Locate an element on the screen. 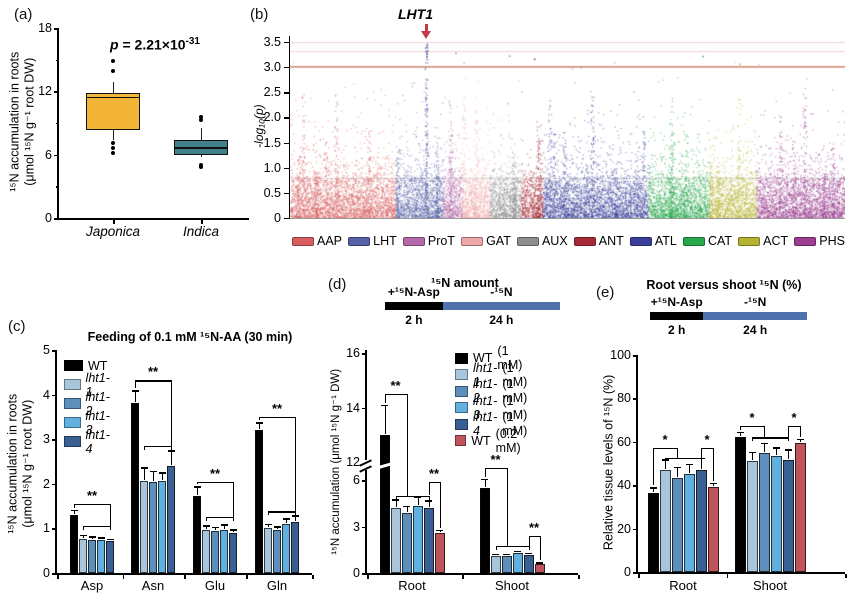 This screenshot has height=601, width=849. category-label: Gln is located at coordinates (277, 585).